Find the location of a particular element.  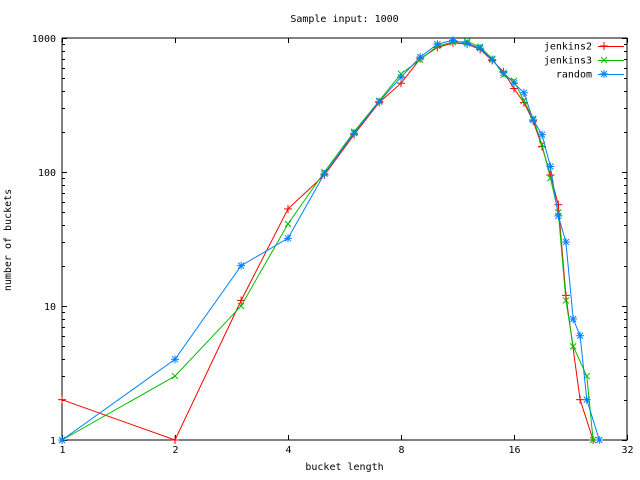

x-tick-label: 32 is located at coordinates (627, 450).